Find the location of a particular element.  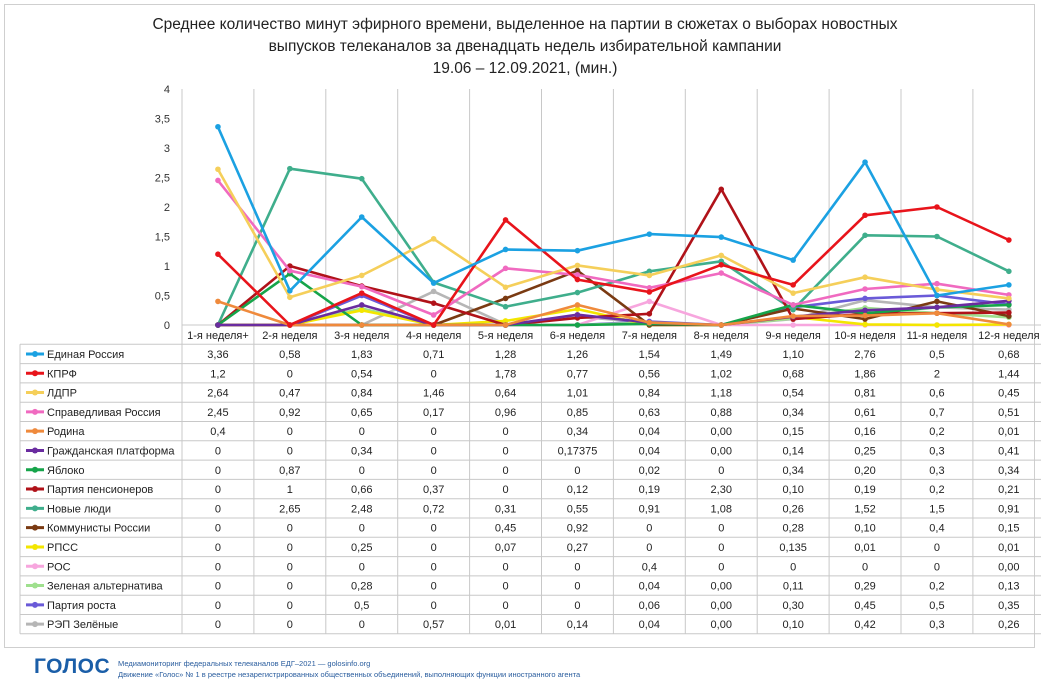

table-cell-value: 0,13 is located at coordinates (1008, 587).